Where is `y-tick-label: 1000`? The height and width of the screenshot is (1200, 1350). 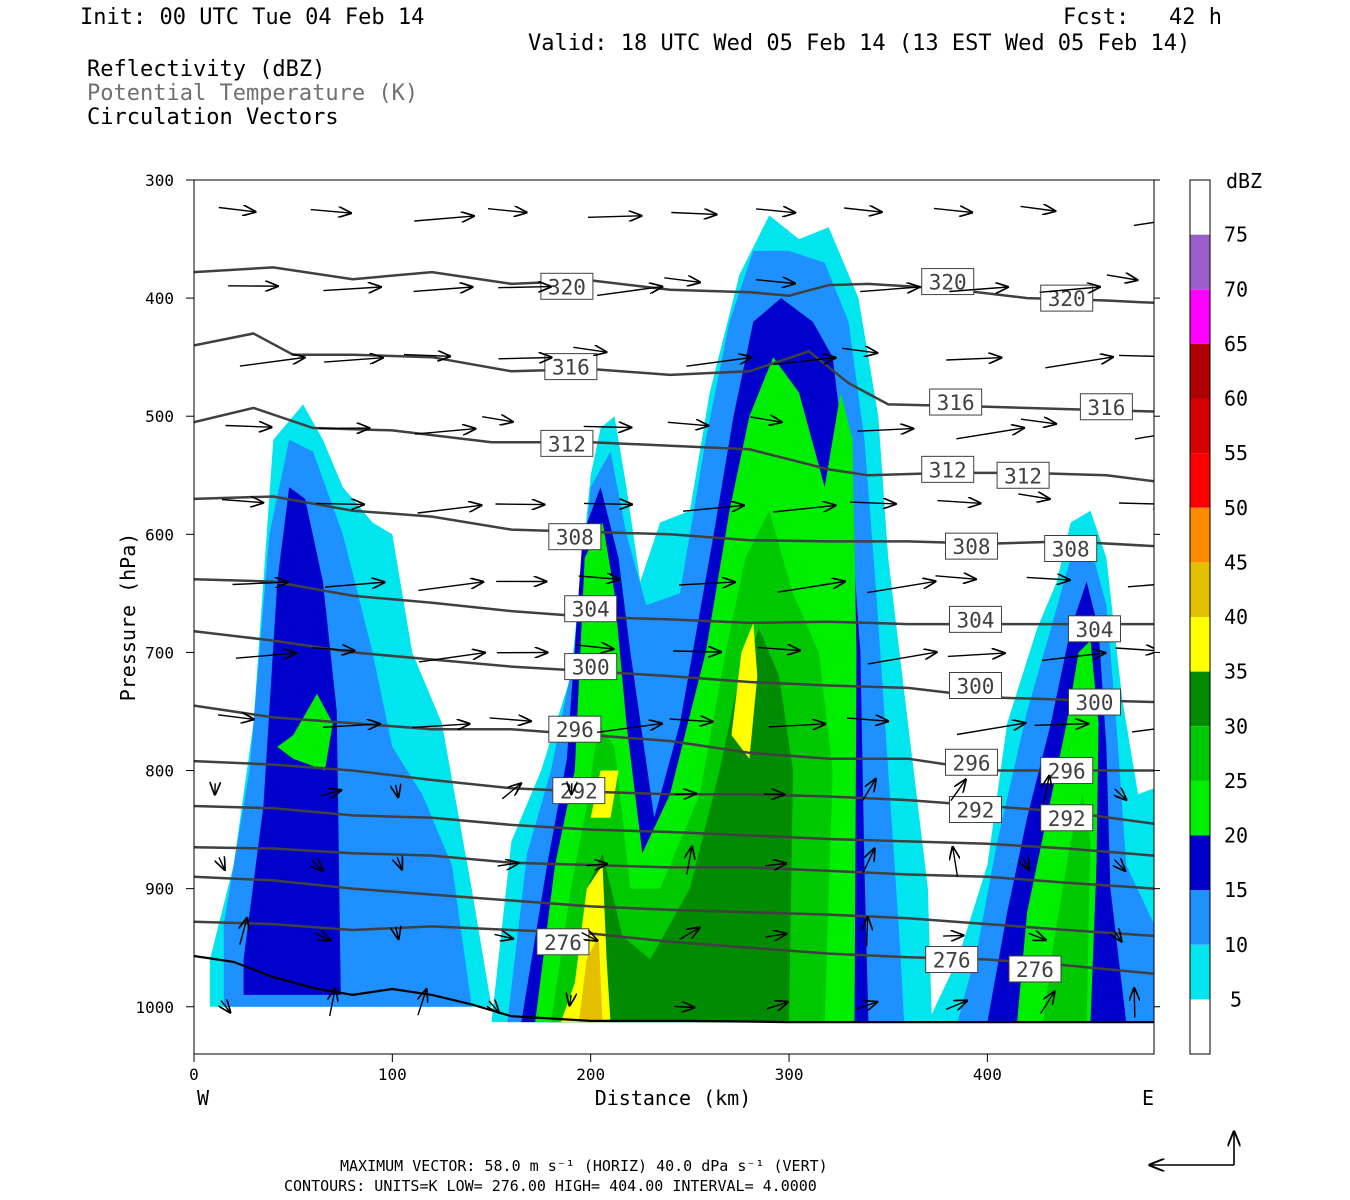 y-tick-label: 1000 is located at coordinates (154, 1007).